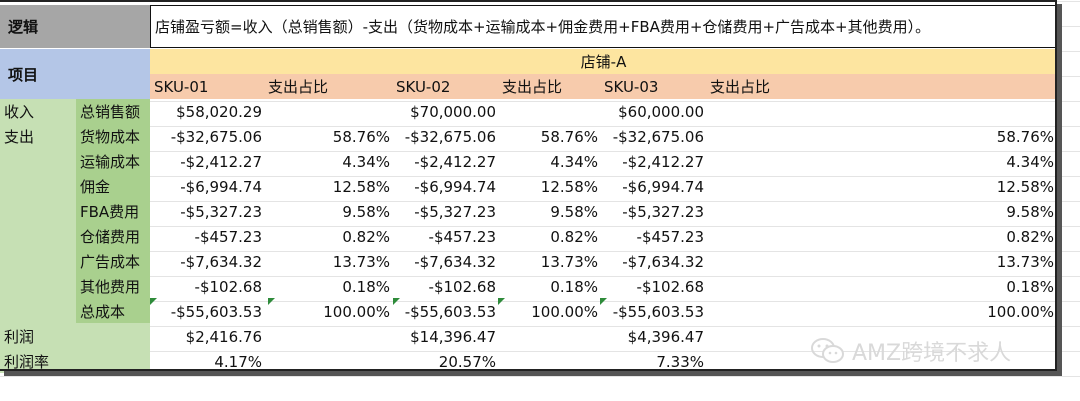  What do you see at coordinates (453, 336) in the screenshot?
I see `sku02-value: $14,396.47` at bounding box center [453, 336].